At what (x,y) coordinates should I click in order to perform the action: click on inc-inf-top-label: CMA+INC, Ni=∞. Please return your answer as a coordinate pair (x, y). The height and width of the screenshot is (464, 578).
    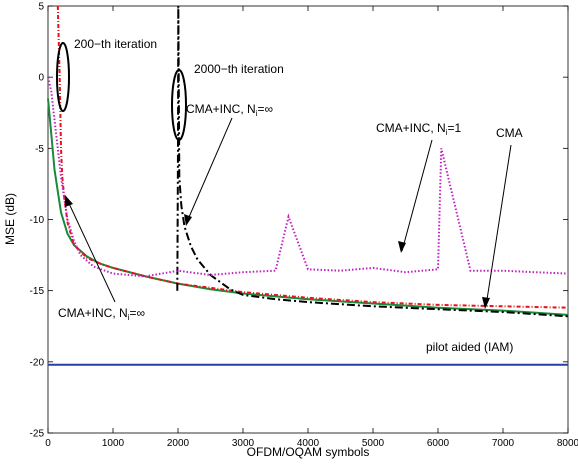
    Looking at the image, I should click on (229, 110).